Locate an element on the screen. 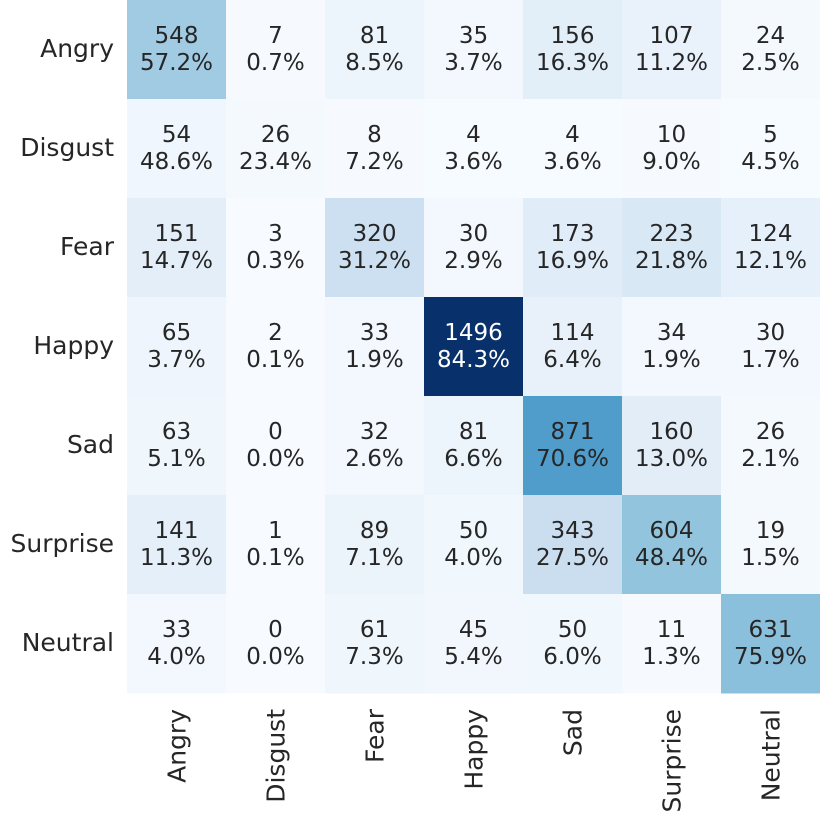 Image resolution: width=820 pixels, height=820 pixels. cell-percent-label: 0.7% is located at coordinates (275, 63).